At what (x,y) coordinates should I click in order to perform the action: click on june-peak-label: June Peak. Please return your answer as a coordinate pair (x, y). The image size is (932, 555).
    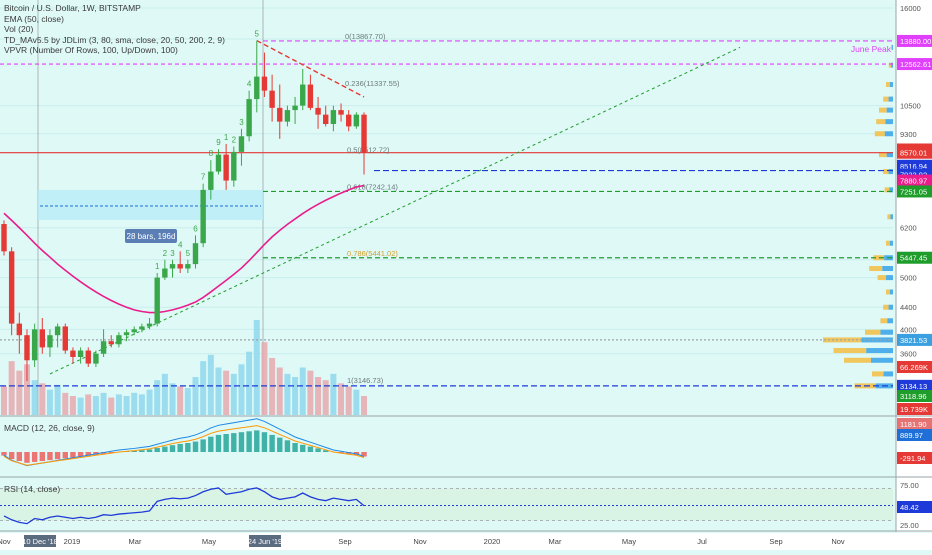
    Looking at the image, I should click on (871, 49).